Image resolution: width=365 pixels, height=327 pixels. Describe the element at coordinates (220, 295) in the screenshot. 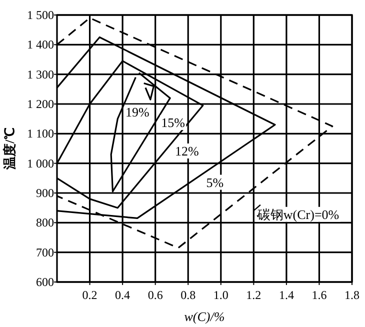

I see `x-tick-label: 1.0` at that location.